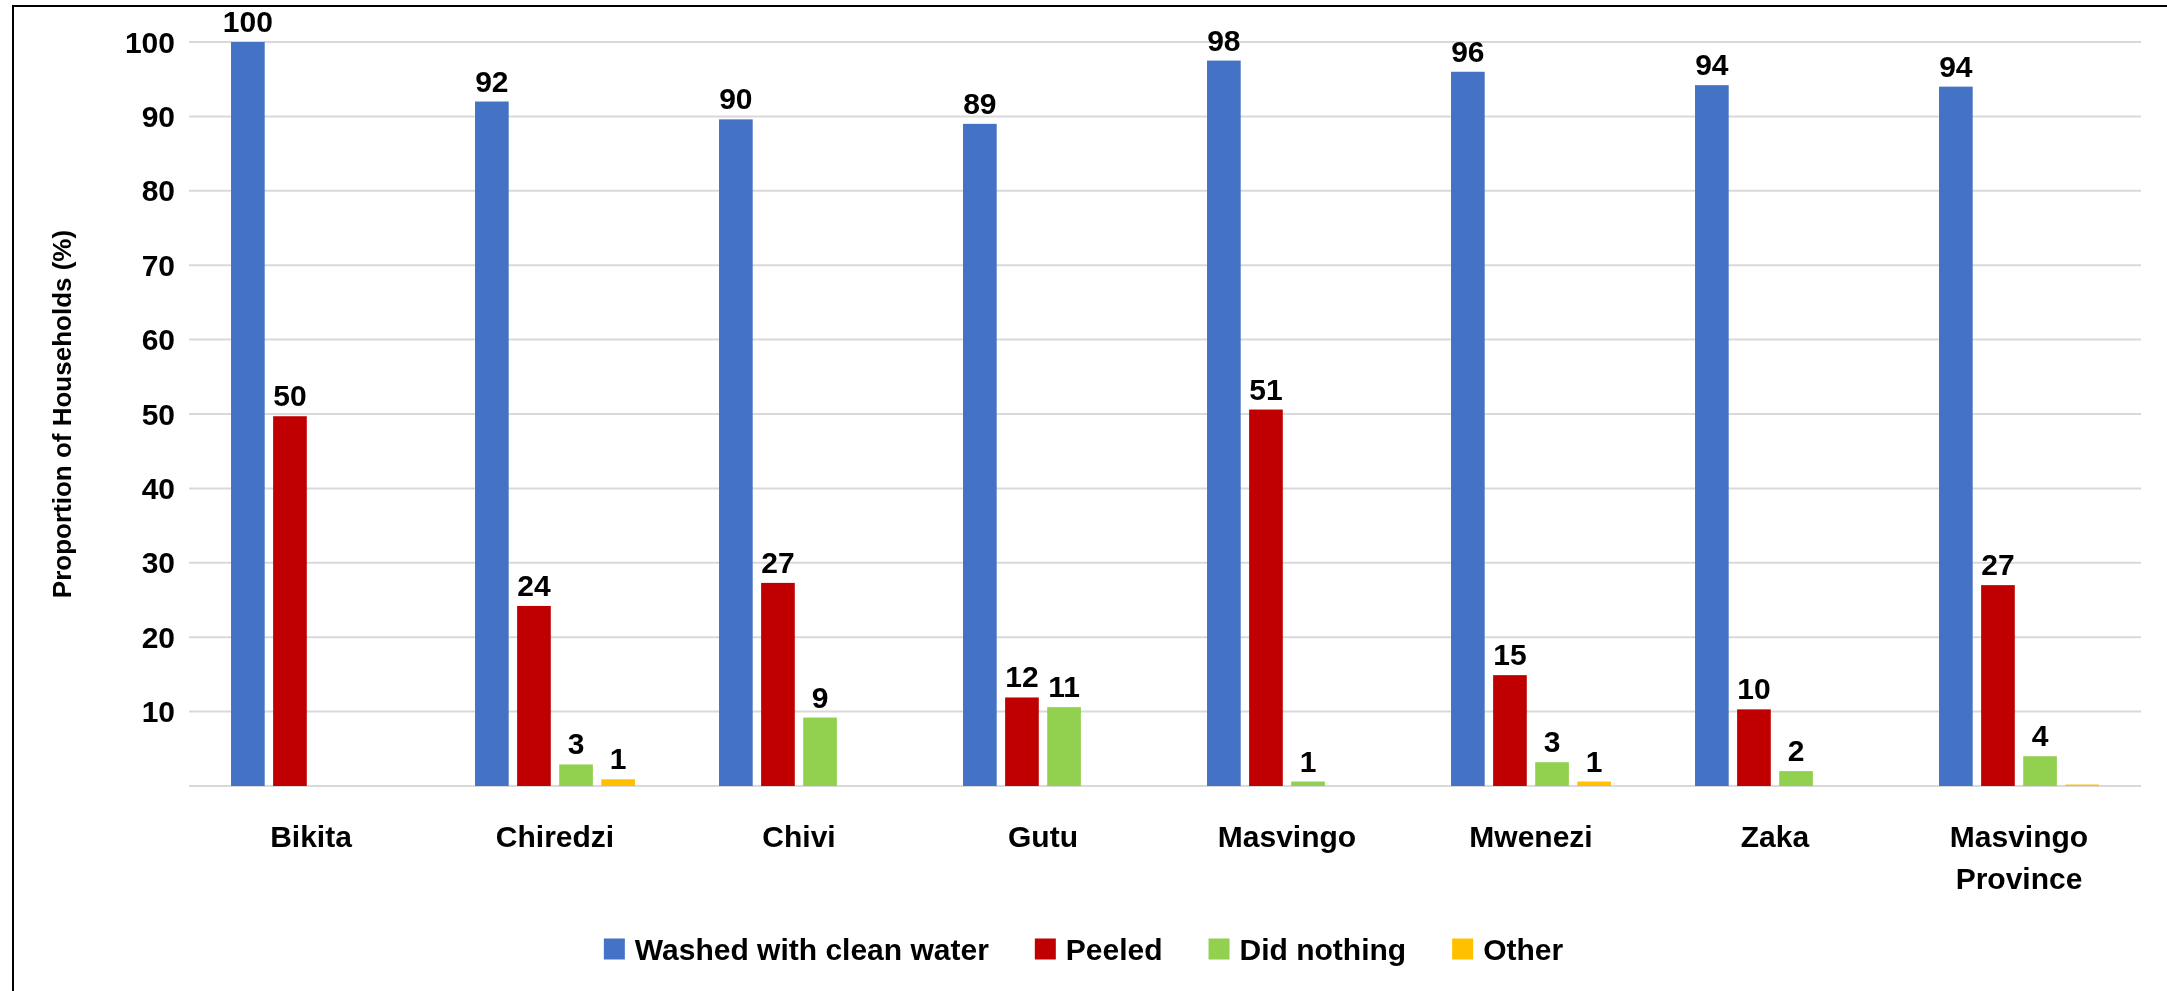 This screenshot has width=2167, height=991. I want to click on y-tick-label: 40, so click(158, 488).